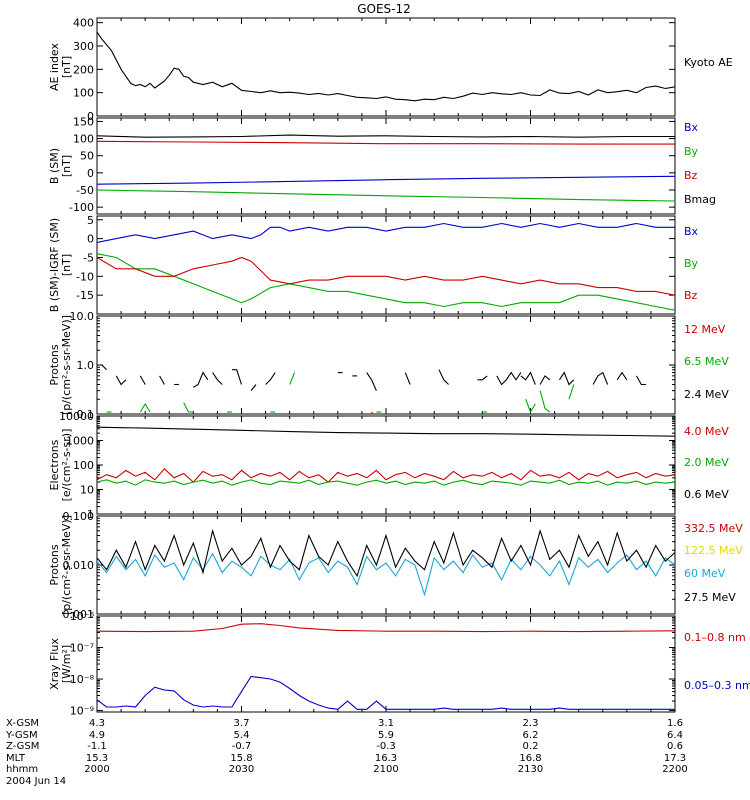 This screenshot has width=750, height=800. I want to click on ephemeris-value: 2200, so click(675, 769).